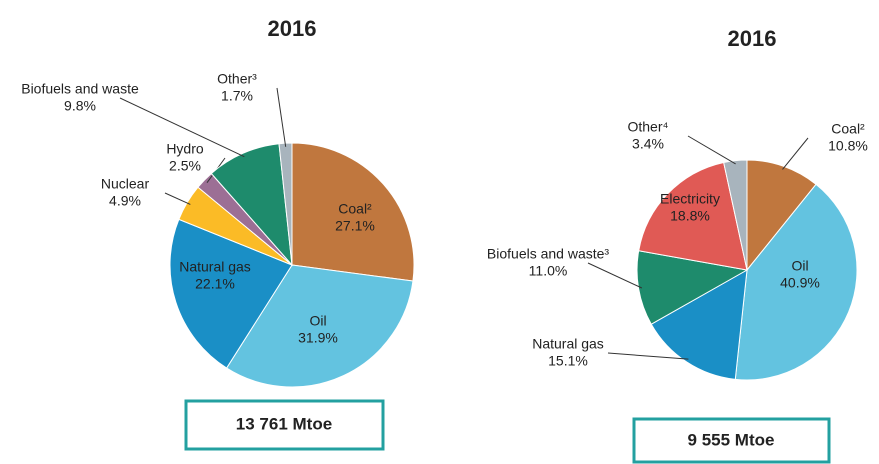  I want to click on total-label: 9 555 Mtoe, so click(731, 439).